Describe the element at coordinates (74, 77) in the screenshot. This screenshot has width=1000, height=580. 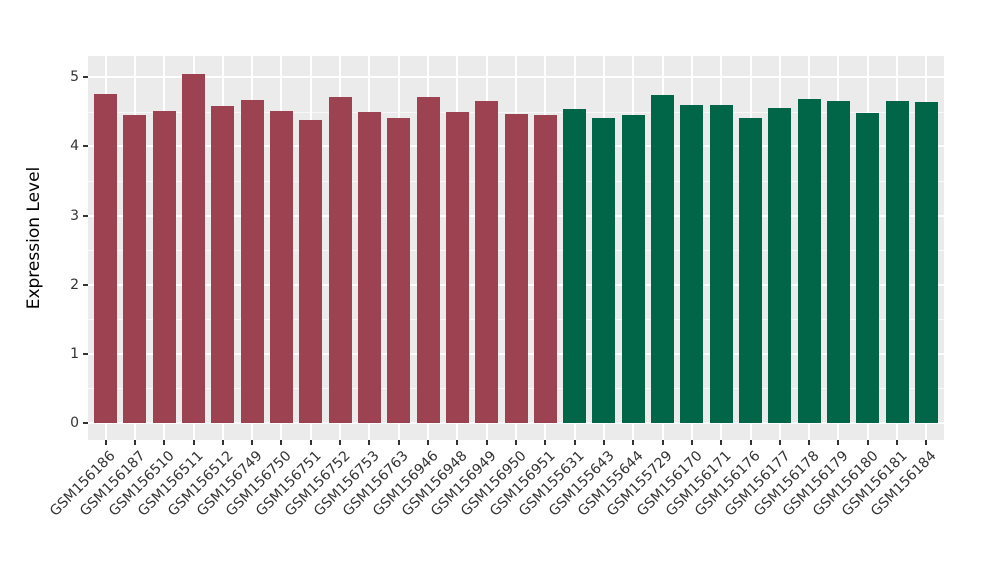
I see `y-tick-label-5: 5` at that location.